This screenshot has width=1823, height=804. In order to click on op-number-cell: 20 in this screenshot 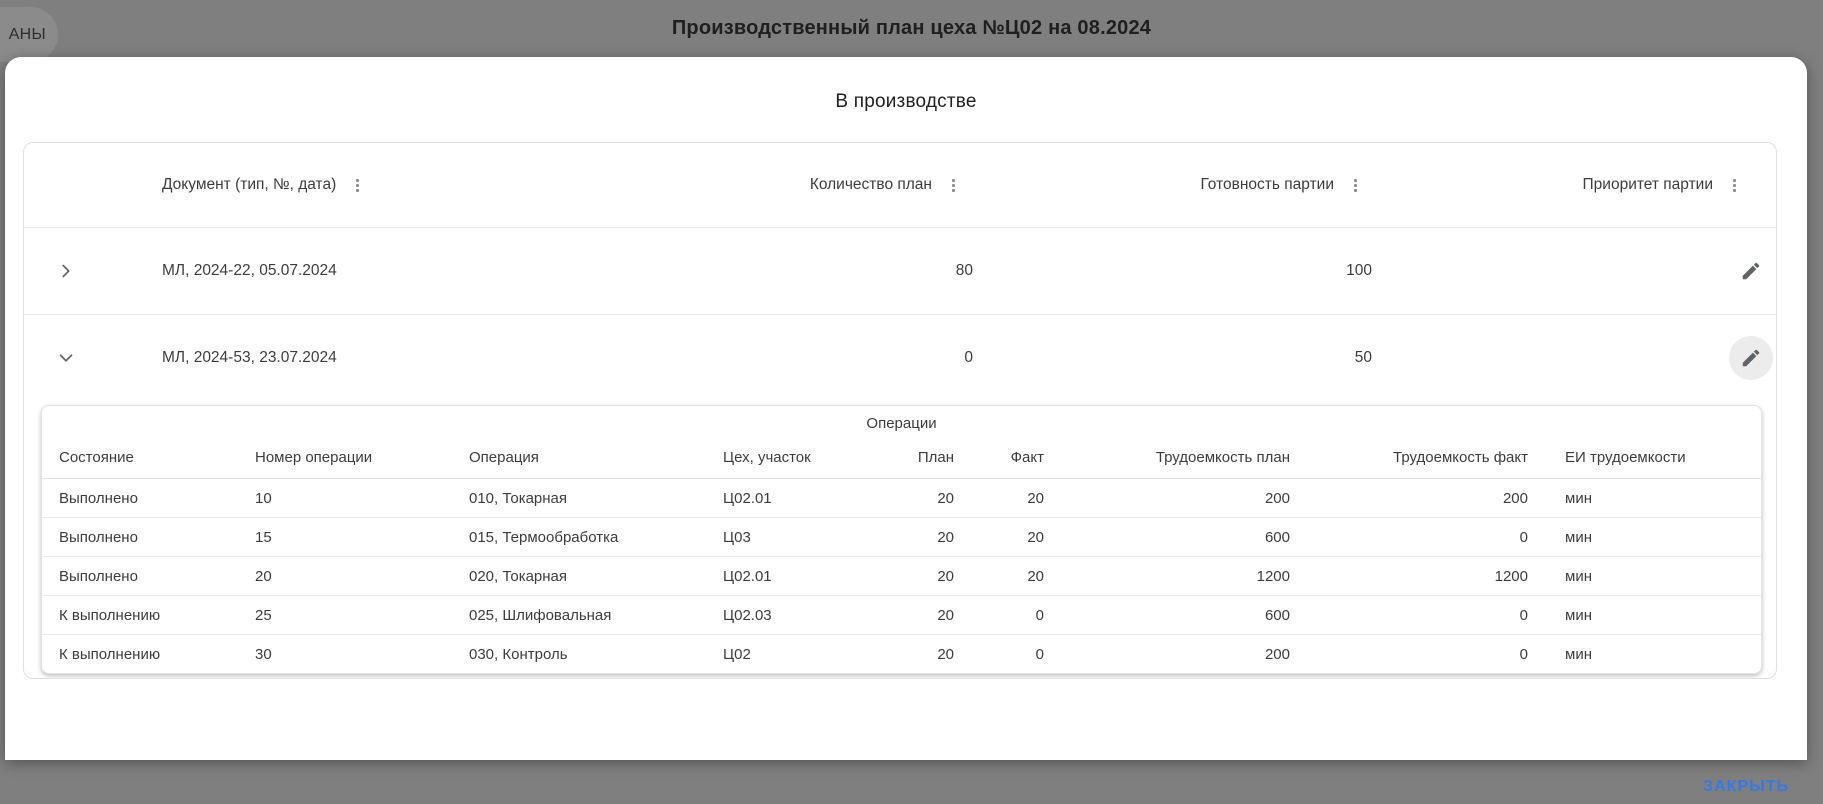, I will do `click(263, 576)`.